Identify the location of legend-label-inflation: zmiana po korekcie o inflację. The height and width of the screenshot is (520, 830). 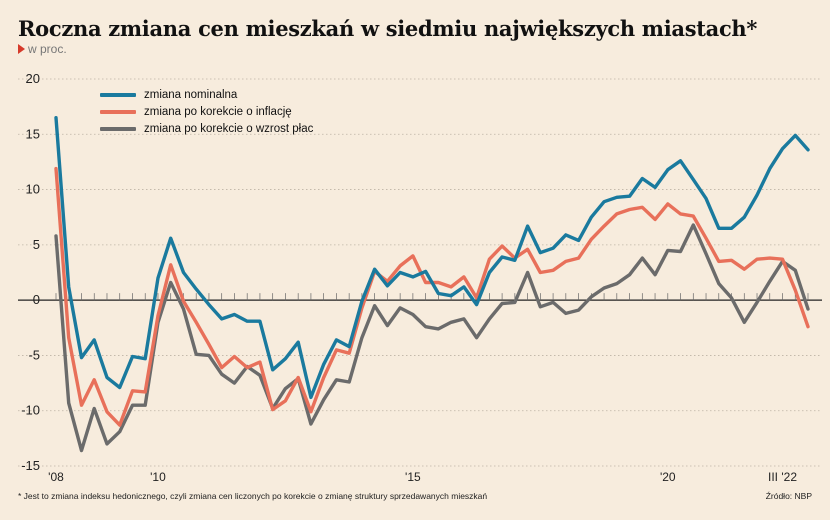
(218, 111).